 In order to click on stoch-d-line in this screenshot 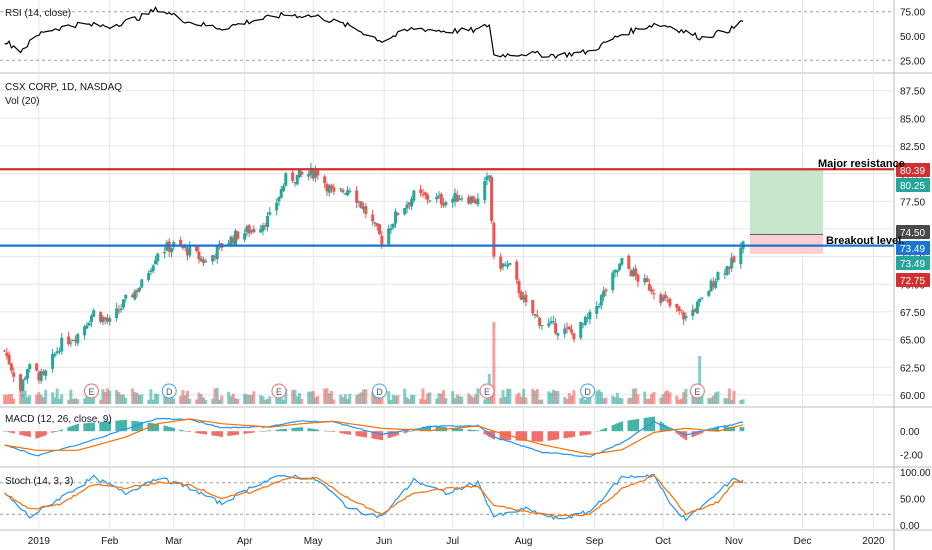, I will do `click(374, 496)`.